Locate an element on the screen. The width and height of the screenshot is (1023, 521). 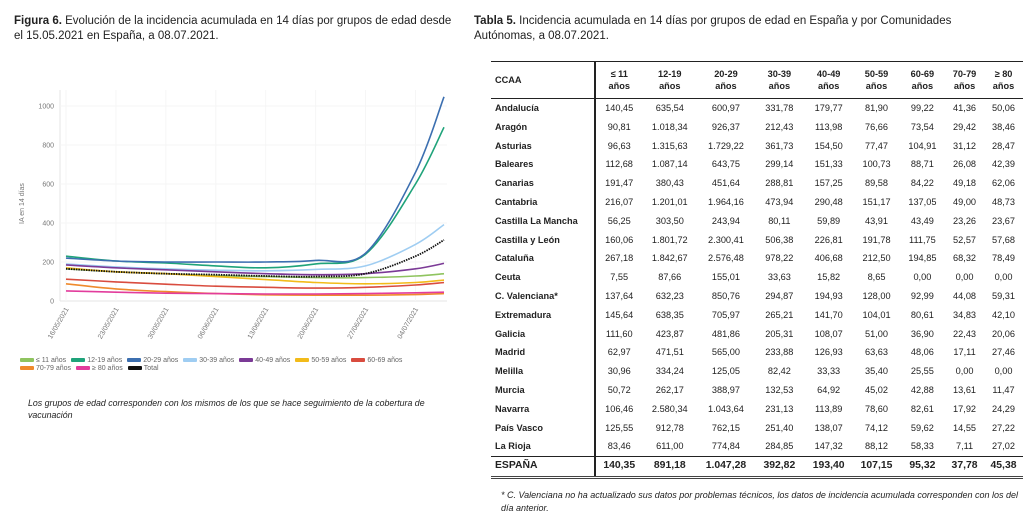
value-cell: 68,32 is located at coordinates (965, 258).